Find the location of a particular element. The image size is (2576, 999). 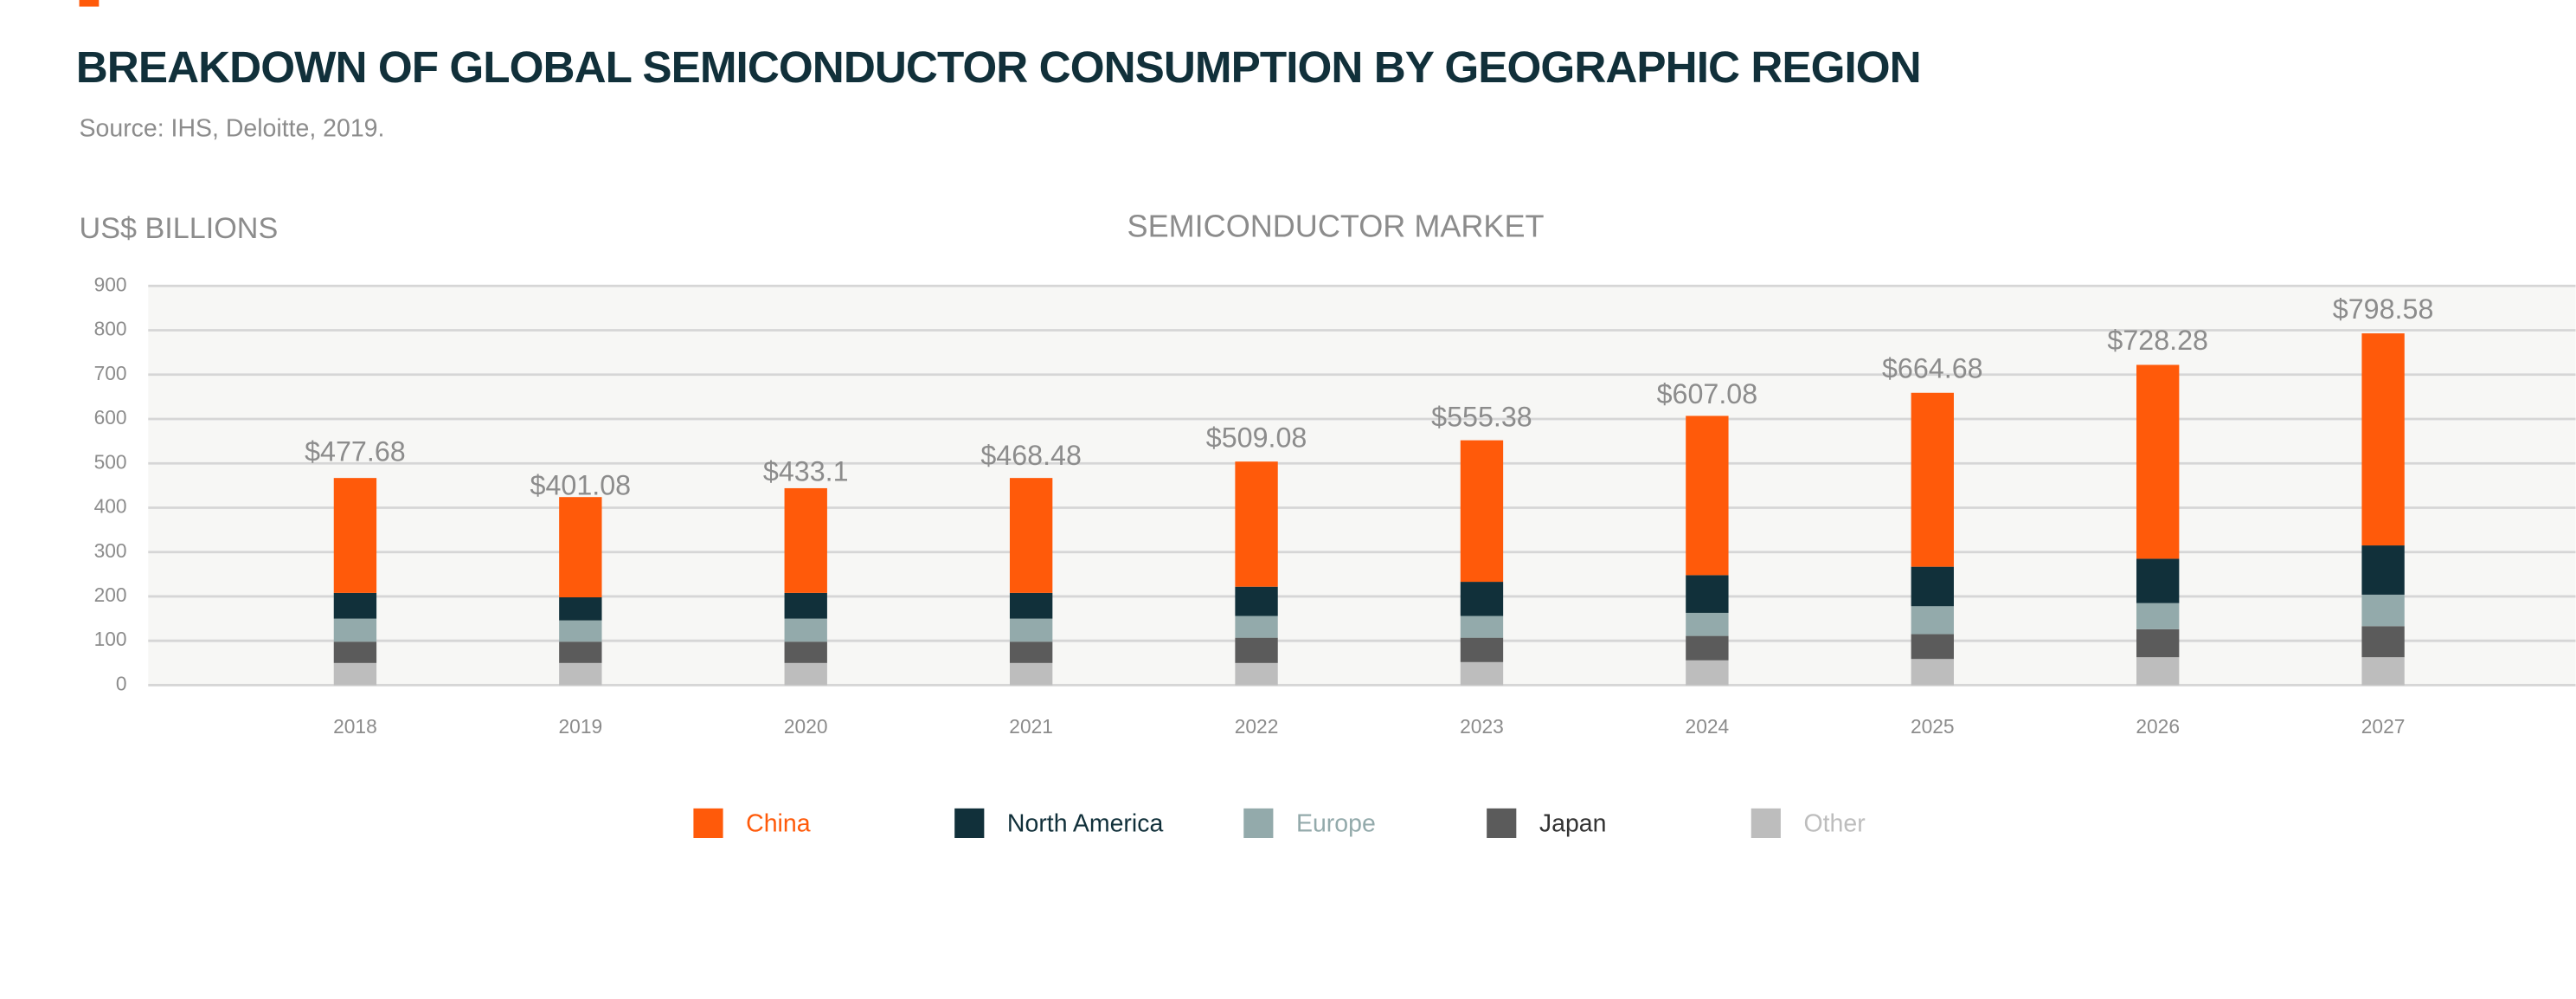

x-tick-label: 2022 is located at coordinates (1257, 726).